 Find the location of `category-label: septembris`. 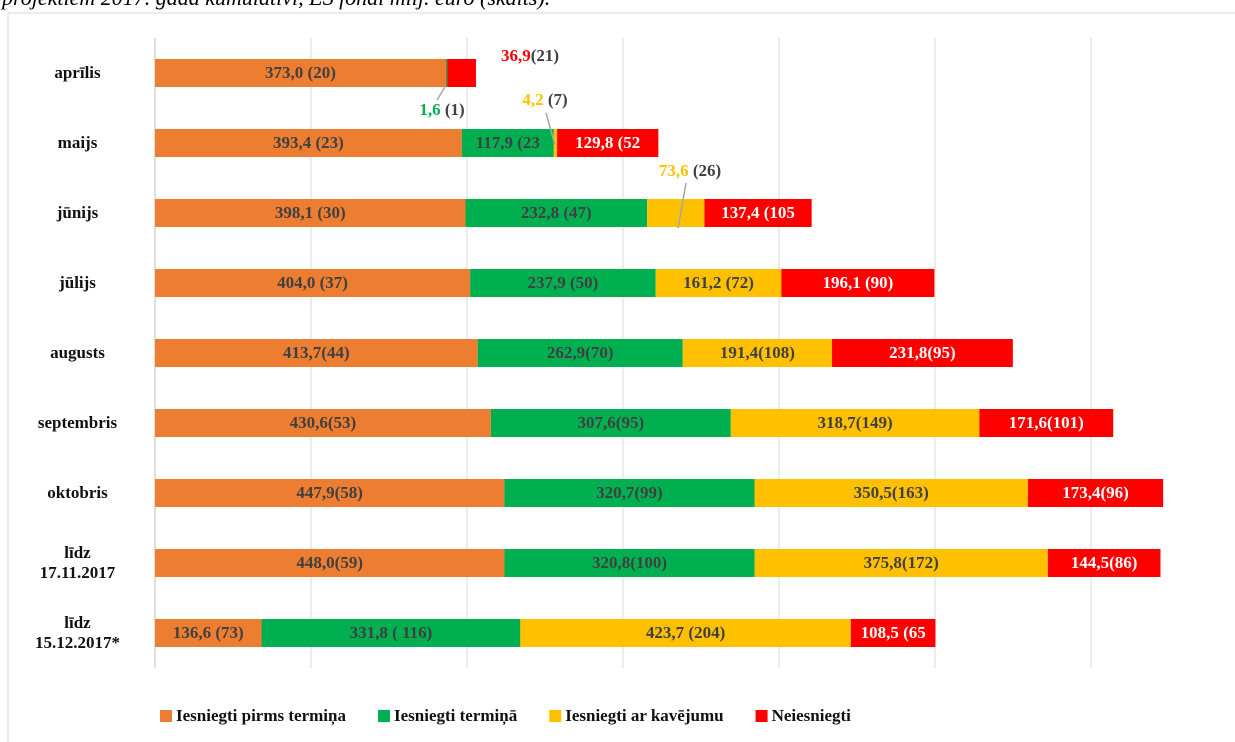

category-label: septembris is located at coordinates (77, 422).